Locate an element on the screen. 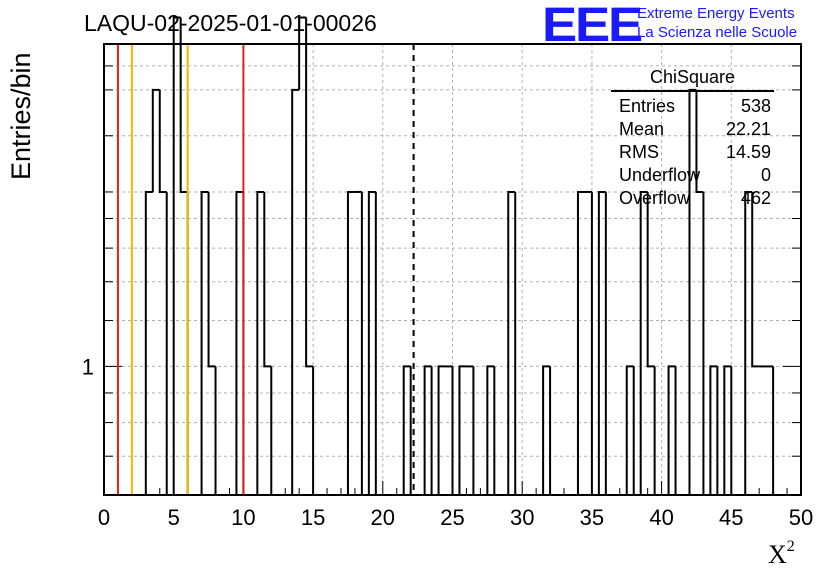 This screenshot has height=572, width=836. stats-row: RMS 14.59 is located at coordinates (691, 152).